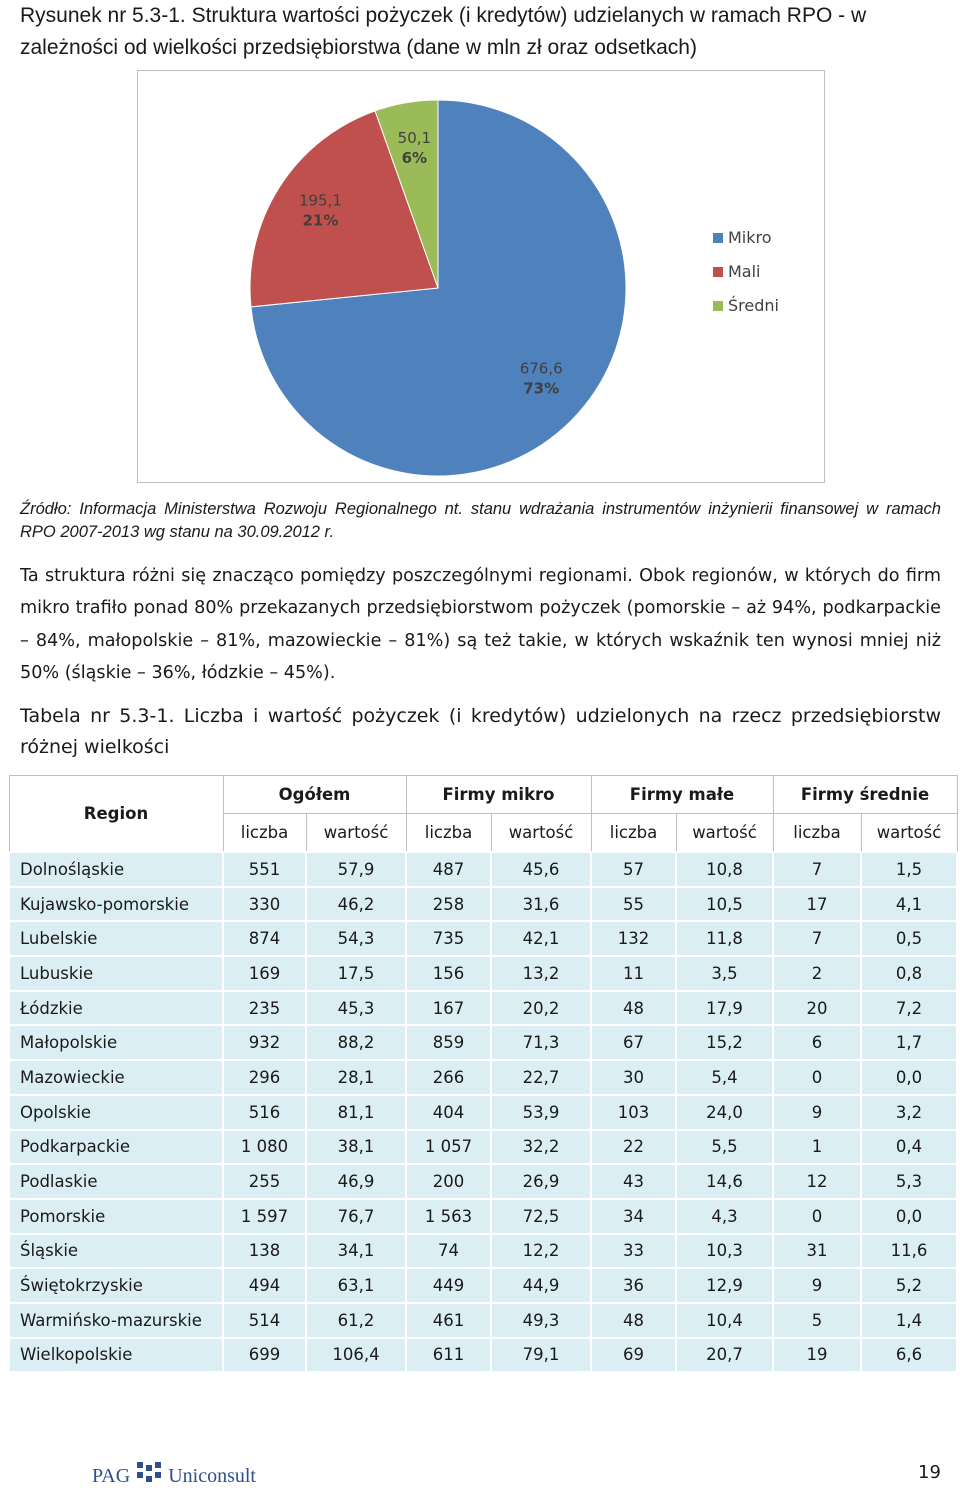  I want to click on value-cell: 169, so click(264, 973).